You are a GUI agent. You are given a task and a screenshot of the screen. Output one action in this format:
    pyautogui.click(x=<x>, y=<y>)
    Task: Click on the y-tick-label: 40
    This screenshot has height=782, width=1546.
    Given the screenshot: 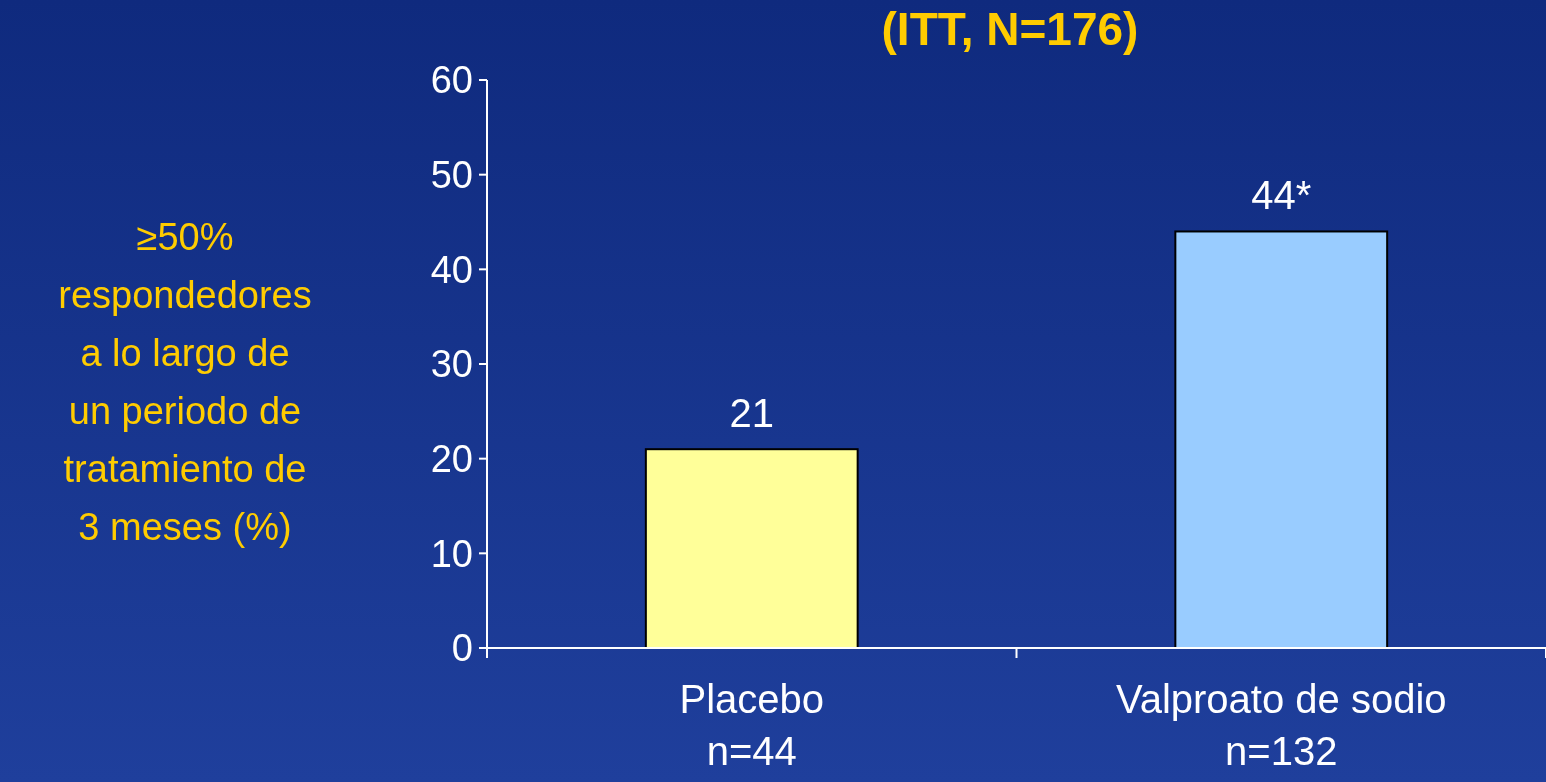 What is the action you would take?
    pyautogui.click(x=451, y=269)
    